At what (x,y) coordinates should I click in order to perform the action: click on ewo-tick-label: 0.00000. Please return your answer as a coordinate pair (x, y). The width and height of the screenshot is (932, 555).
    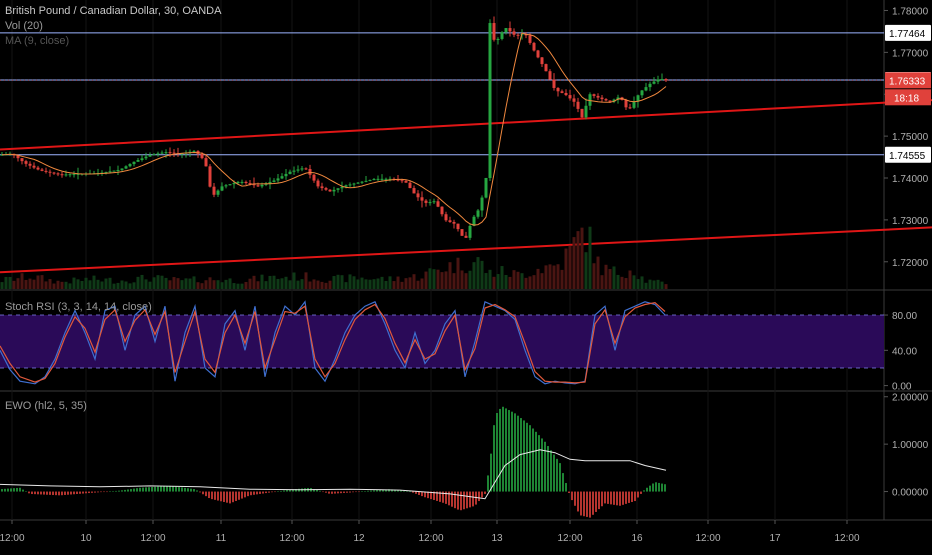
    Looking at the image, I should click on (910, 493).